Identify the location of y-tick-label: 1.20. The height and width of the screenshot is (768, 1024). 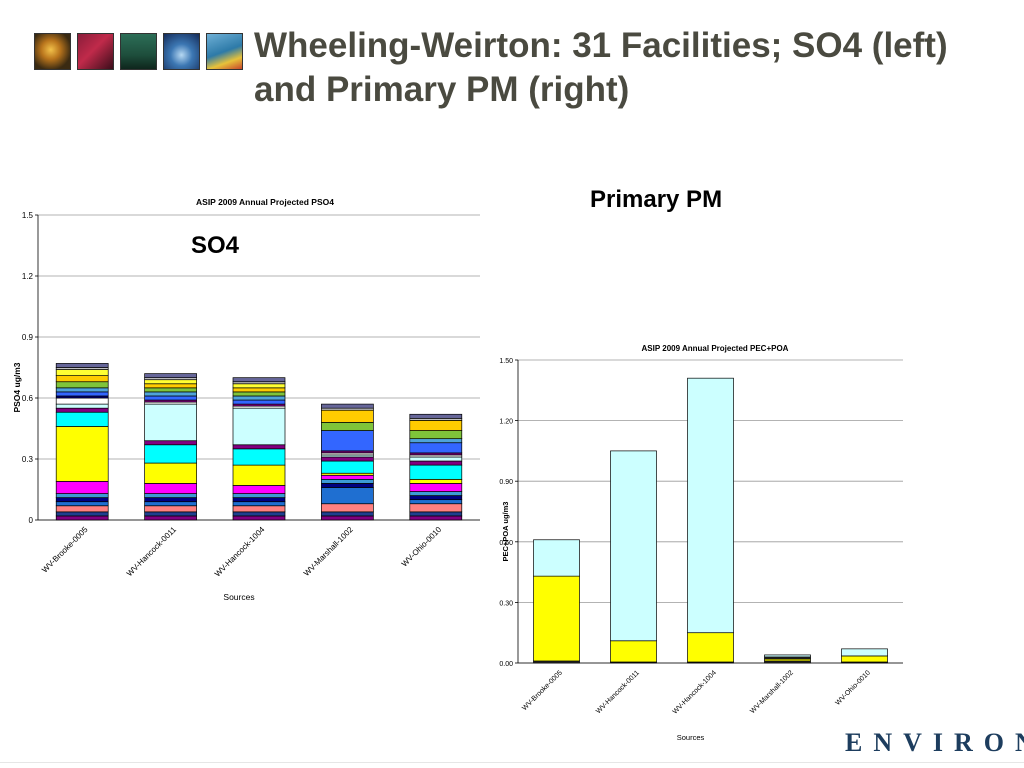
(506, 422).